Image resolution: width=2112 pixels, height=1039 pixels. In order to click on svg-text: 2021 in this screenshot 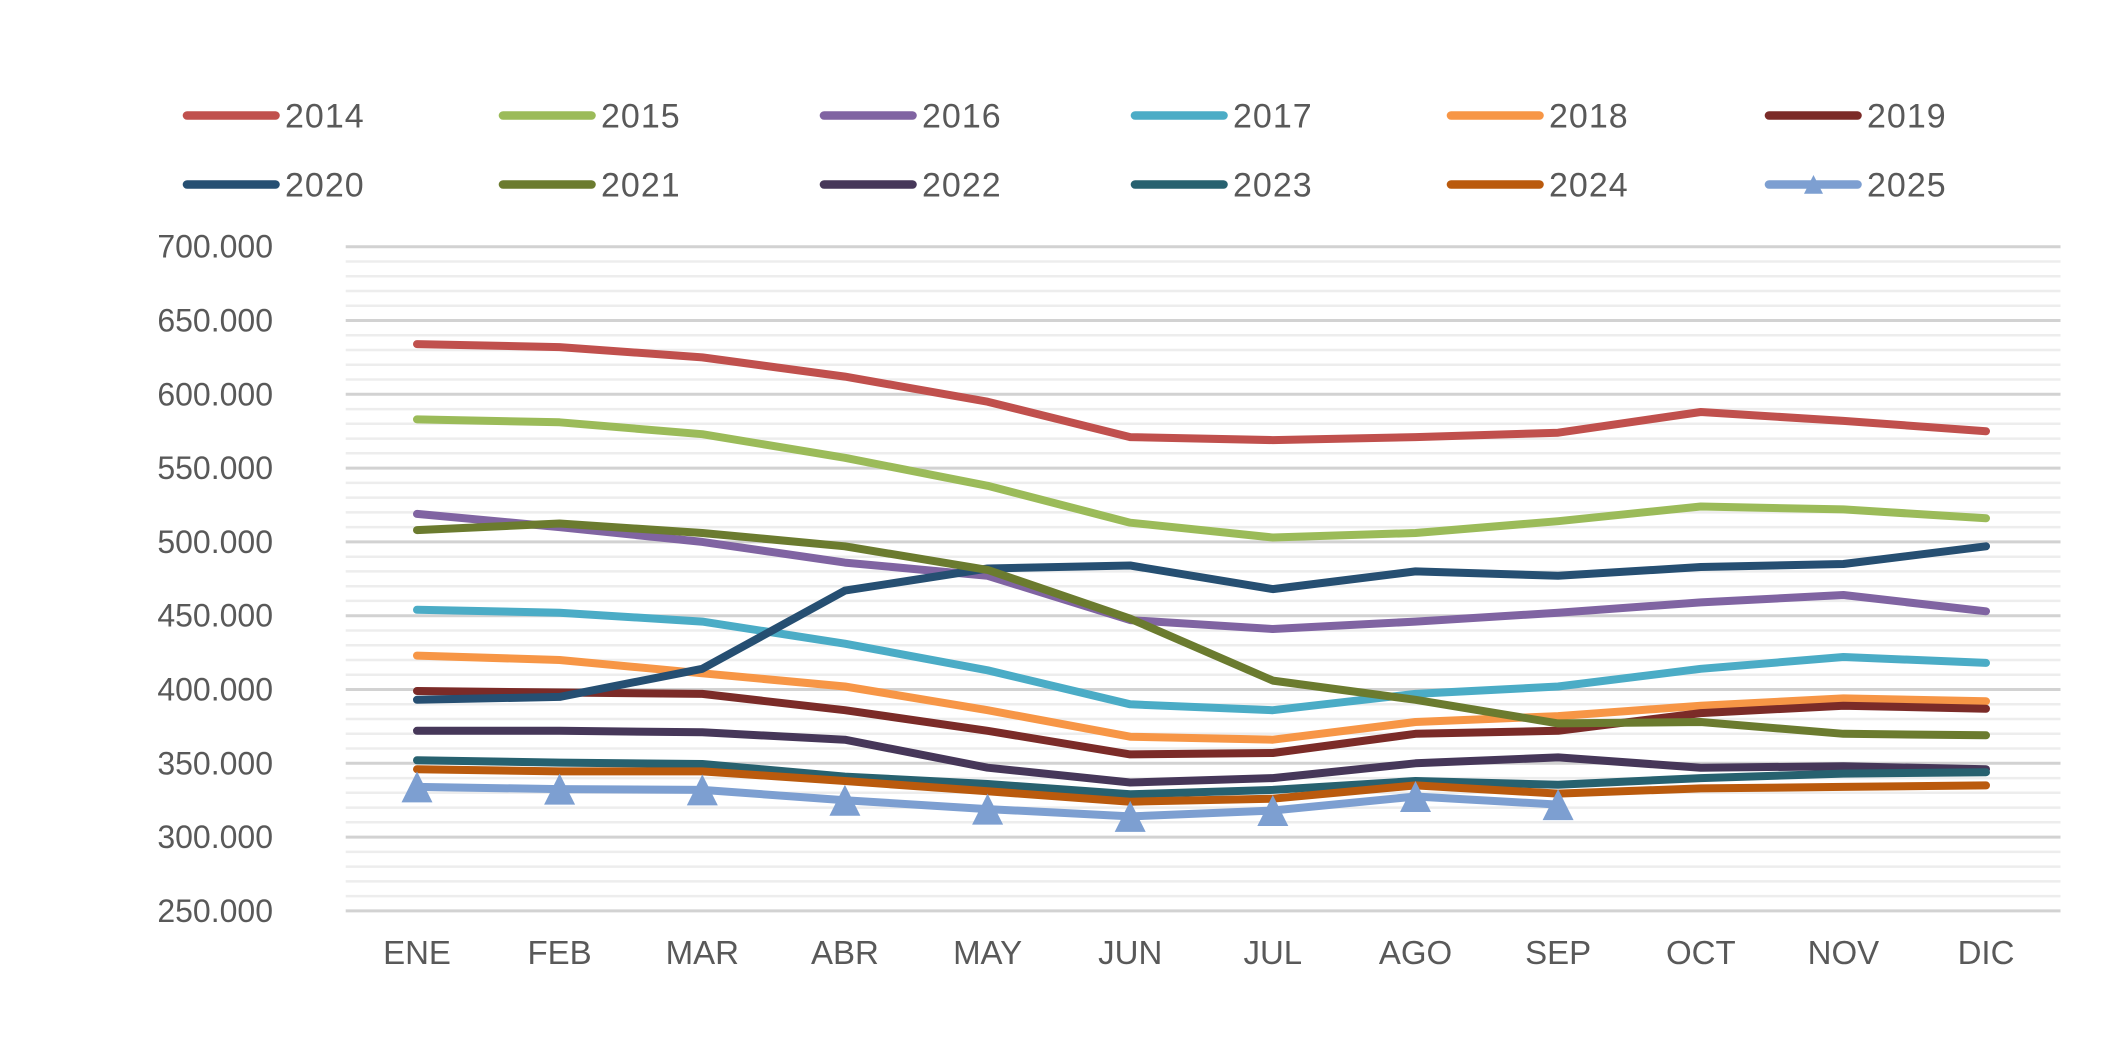, I will do `click(641, 186)`.